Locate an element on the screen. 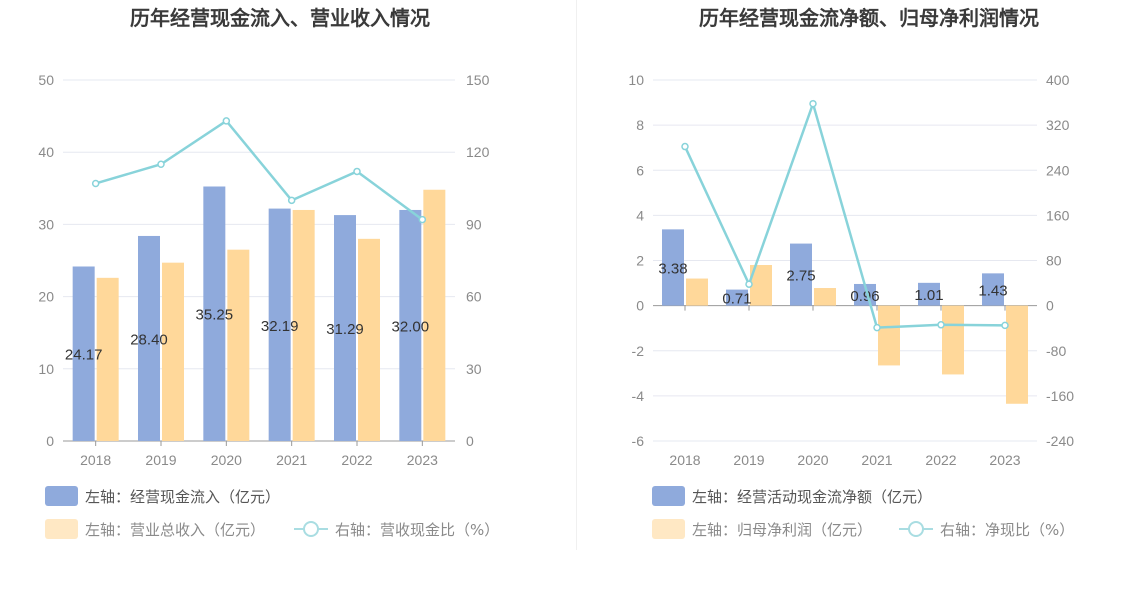  data-label: 0.71 is located at coordinates (736, 299).